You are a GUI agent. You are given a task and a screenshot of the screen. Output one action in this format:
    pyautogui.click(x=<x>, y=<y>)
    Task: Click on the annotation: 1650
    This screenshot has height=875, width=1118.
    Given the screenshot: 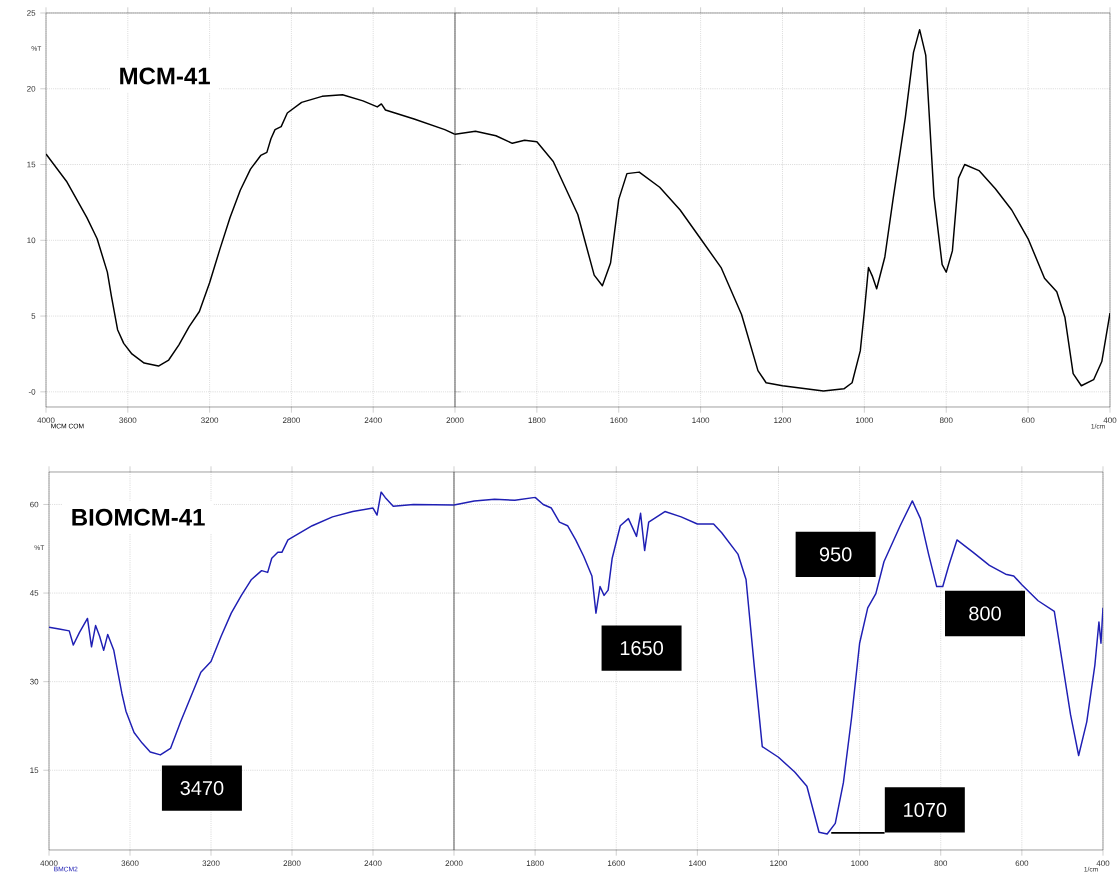 What is the action you would take?
    pyautogui.click(x=642, y=648)
    